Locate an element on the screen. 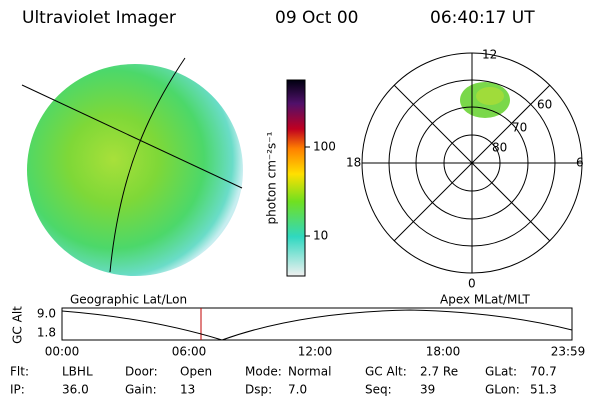 The height and width of the screenshot is (400, 600). info-label: Dsp: is located at coordinates (258, 390).